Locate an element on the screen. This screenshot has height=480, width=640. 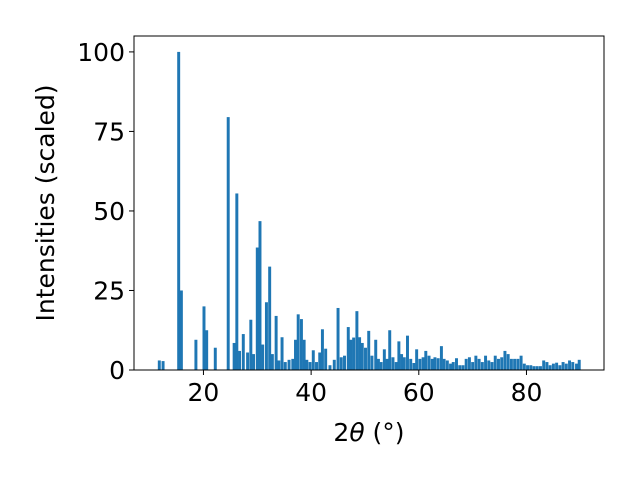
x-axis-label-unit: (°) is located at coordinates (385, 432).